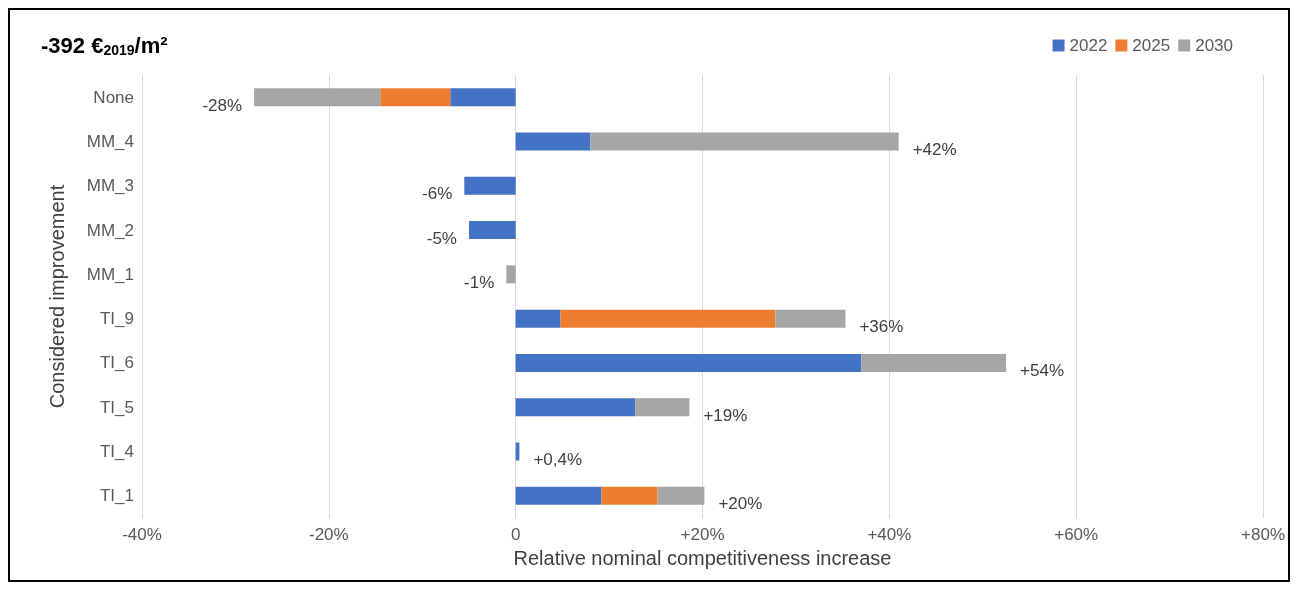 The width and height of the screenshot is (1300, 592). Describe the element at coordinates (110, 186) in the screenshot. I see `y-tick-label: MM_3` at that location.